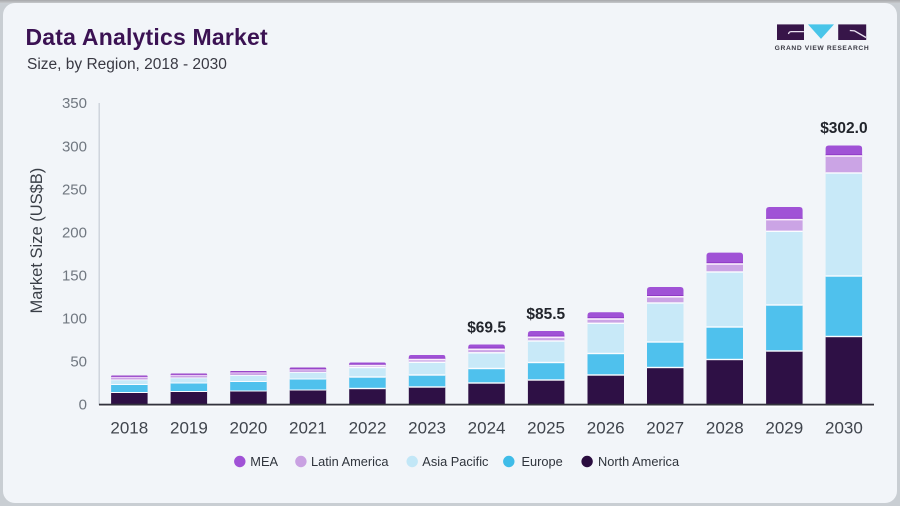 Image resolution: width=900 pixels, height=506 pixels. What do you see at coordinates (427, 427) in the screenshot?
I see `svg-text: 2023` at bounding box center [427, 427].